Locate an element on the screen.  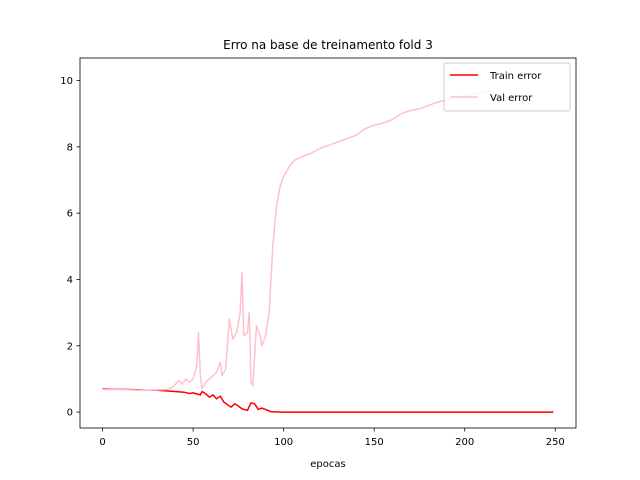
x-tick-label: 50 is located at coordinates (193, 442).